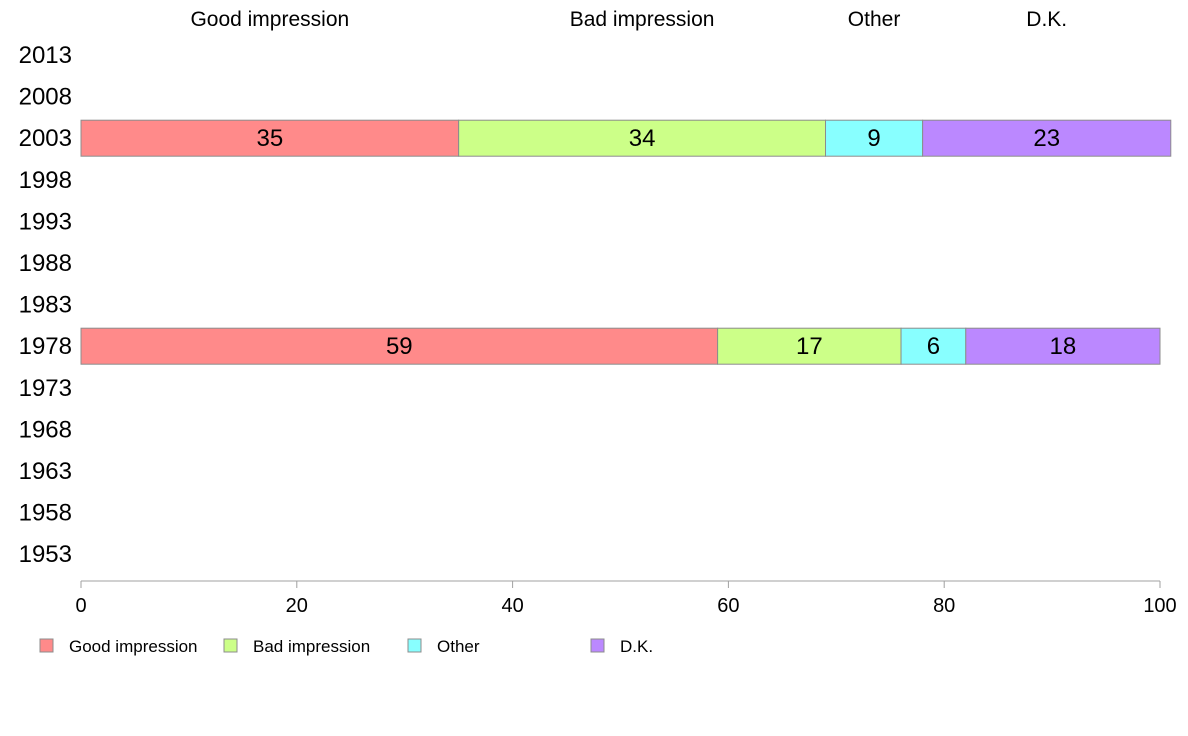 This screenshot has width=1188, height=736. What do you see at coordinates (636, 646) in the screenshot?
I see `legend-label: D.K.` at bounding box center [636, 646].